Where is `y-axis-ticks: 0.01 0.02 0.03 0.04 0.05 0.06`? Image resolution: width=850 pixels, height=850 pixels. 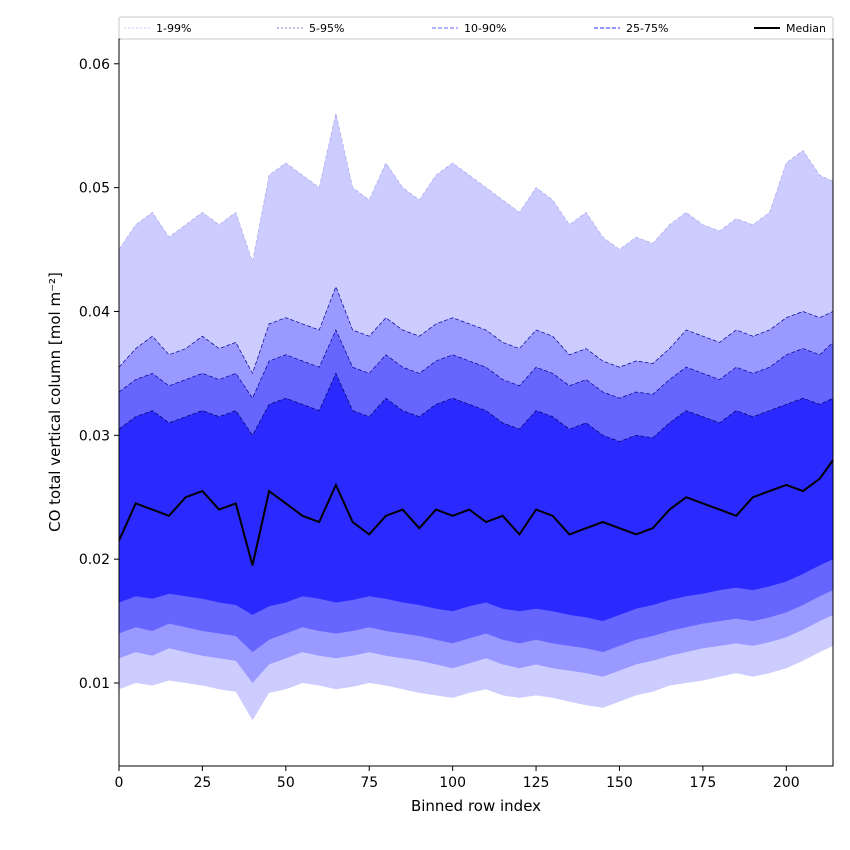
y-axis-ticks: 0.01 0.02 0.03 0.04 0.05 0.06 is located at coordinates (99, 374).